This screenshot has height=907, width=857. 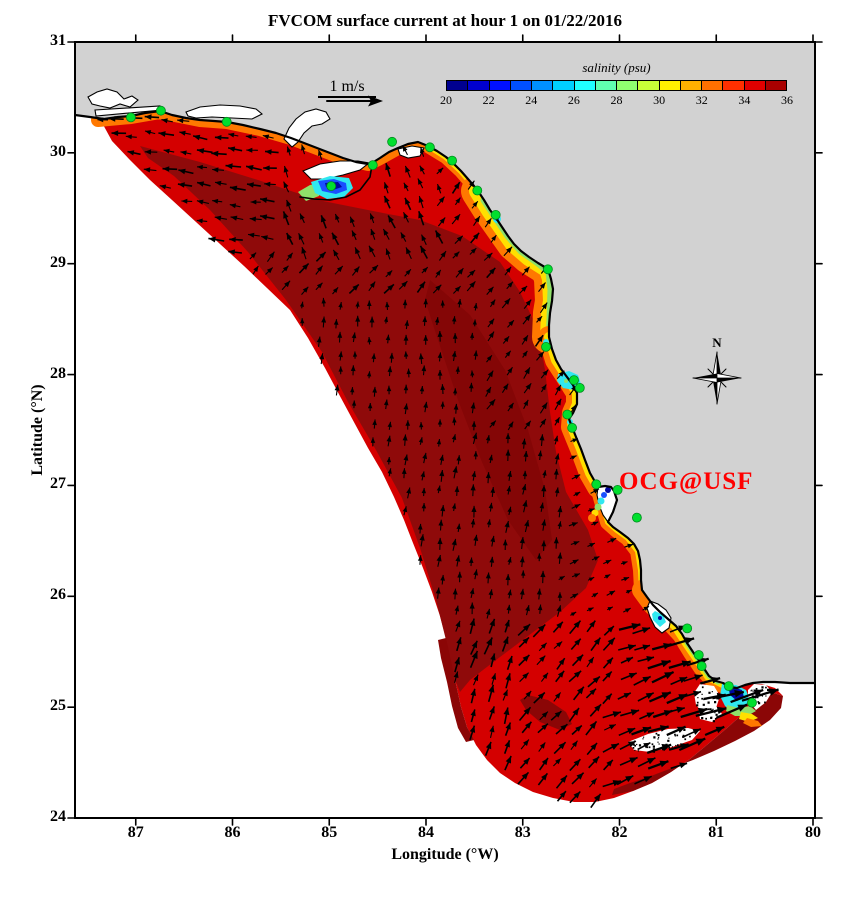 I want to click on colorbar-tick-label: 24, so click(x=531, y=100).